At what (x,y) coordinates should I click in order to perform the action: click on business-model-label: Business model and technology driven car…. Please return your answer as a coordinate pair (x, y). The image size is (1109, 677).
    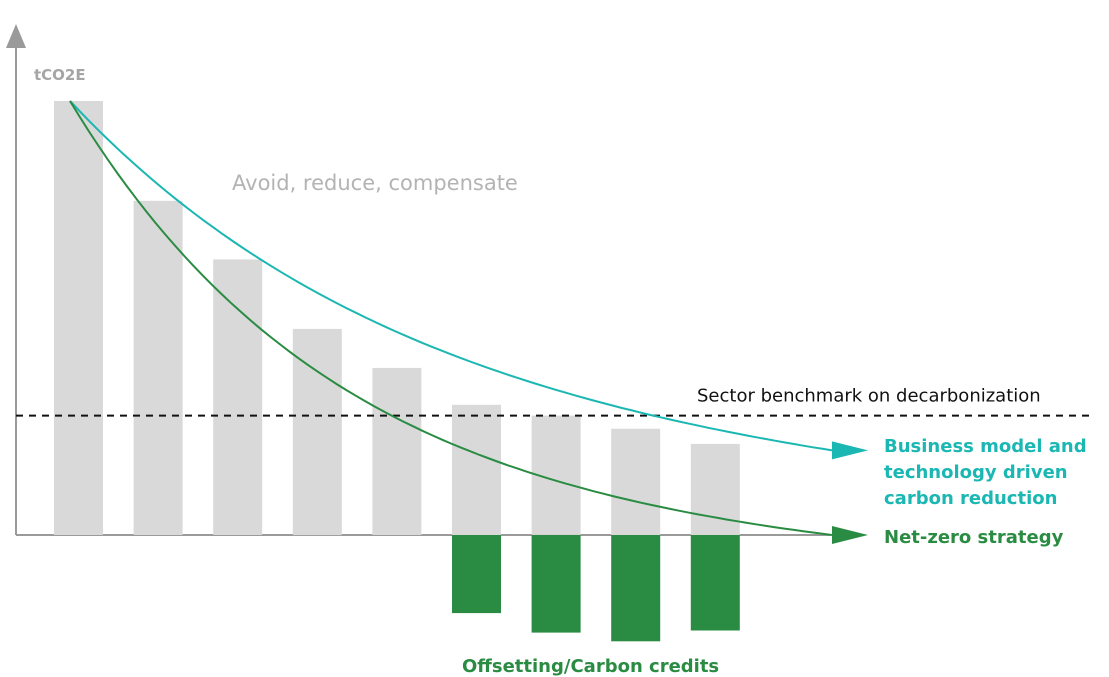
    Looking at the image, I should click on (988, 472).